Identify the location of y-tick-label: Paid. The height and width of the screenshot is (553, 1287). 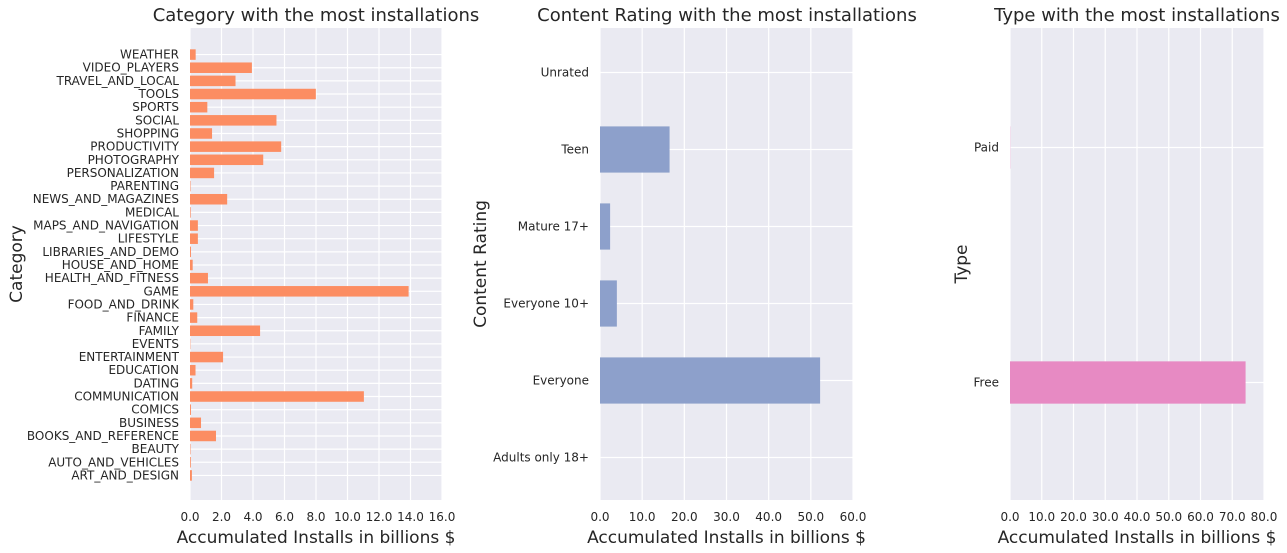
(986, 148).